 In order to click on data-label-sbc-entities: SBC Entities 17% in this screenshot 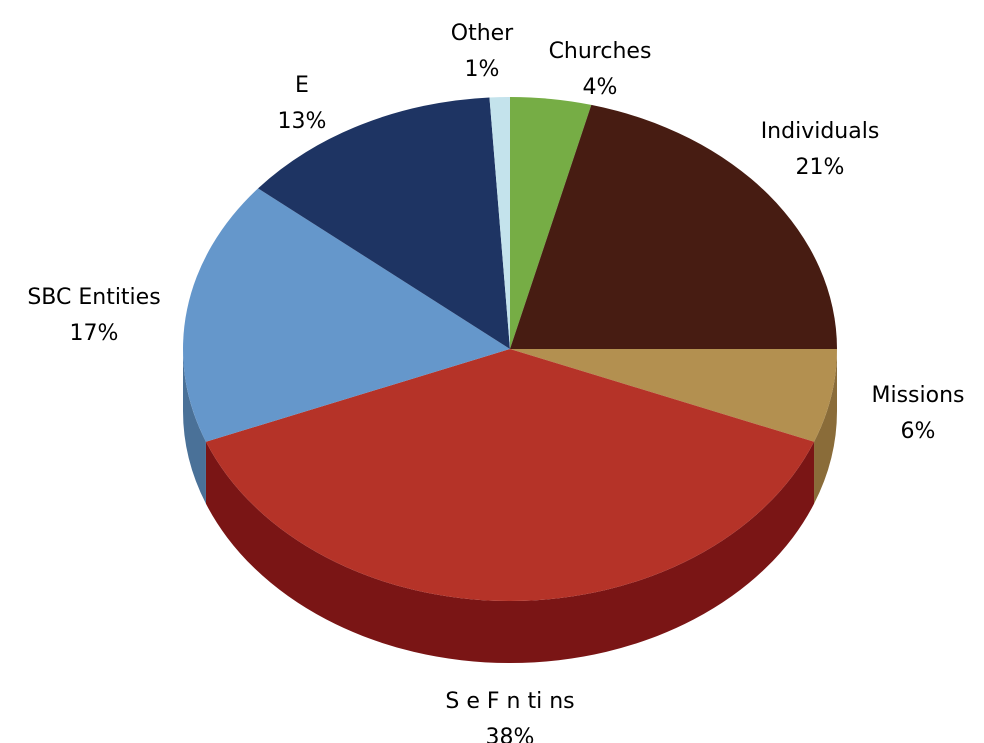, I will do `click(93, 315)`.